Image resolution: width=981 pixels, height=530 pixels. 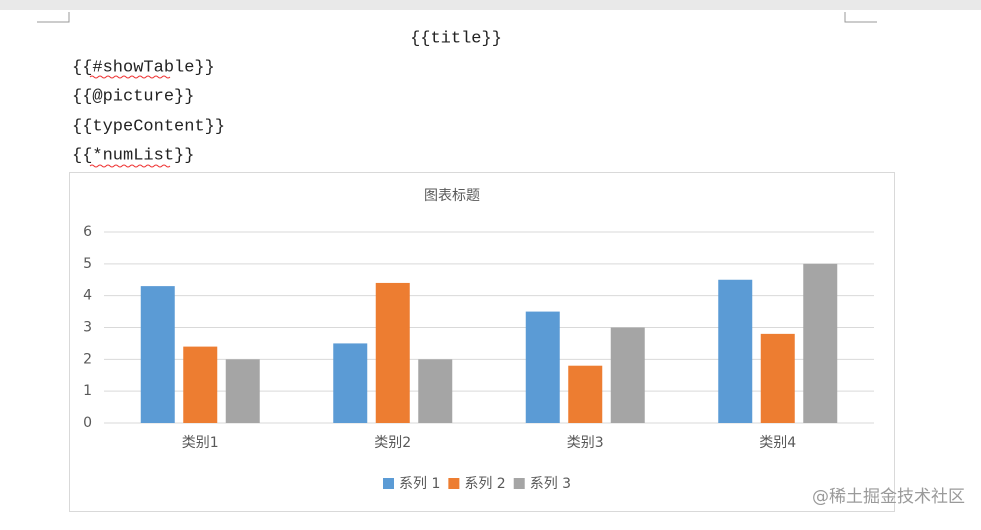 I want to click on y-tick-label: 1, so click(x=87, y=391).